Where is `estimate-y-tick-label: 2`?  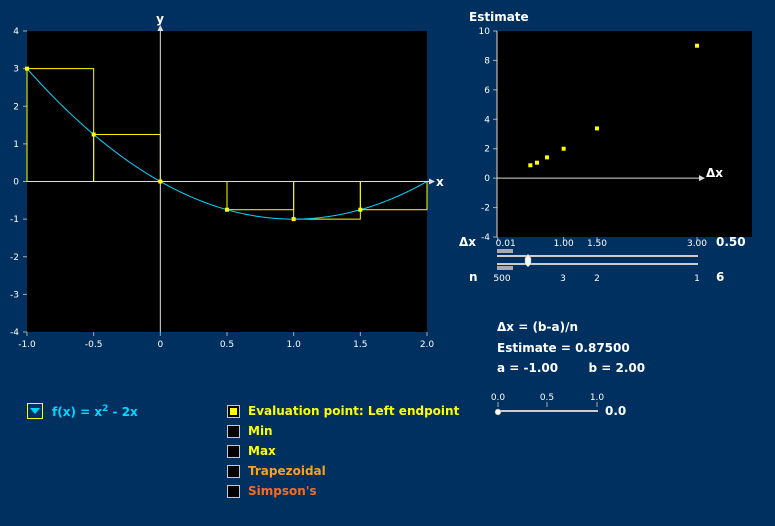
estimate-y-tick-label: 2 is located at coordinates (487, 150).